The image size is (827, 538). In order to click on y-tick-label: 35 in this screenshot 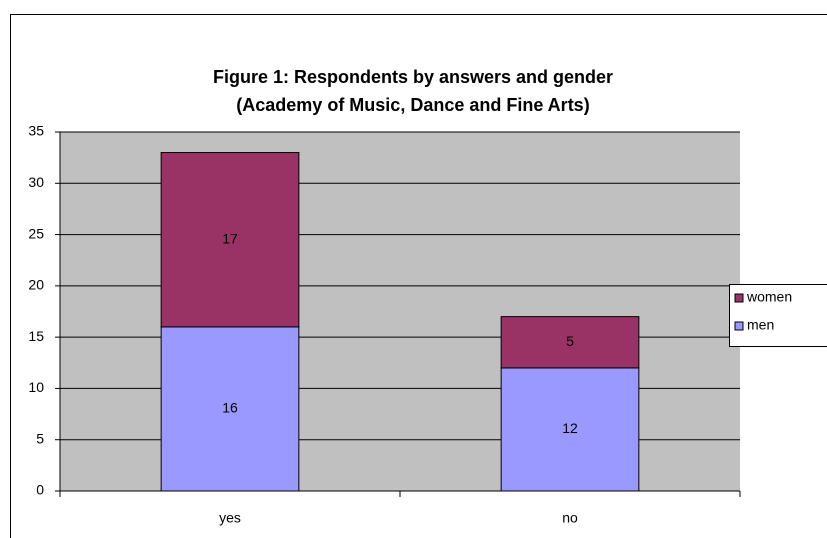, I will do `click(36, 131)`.